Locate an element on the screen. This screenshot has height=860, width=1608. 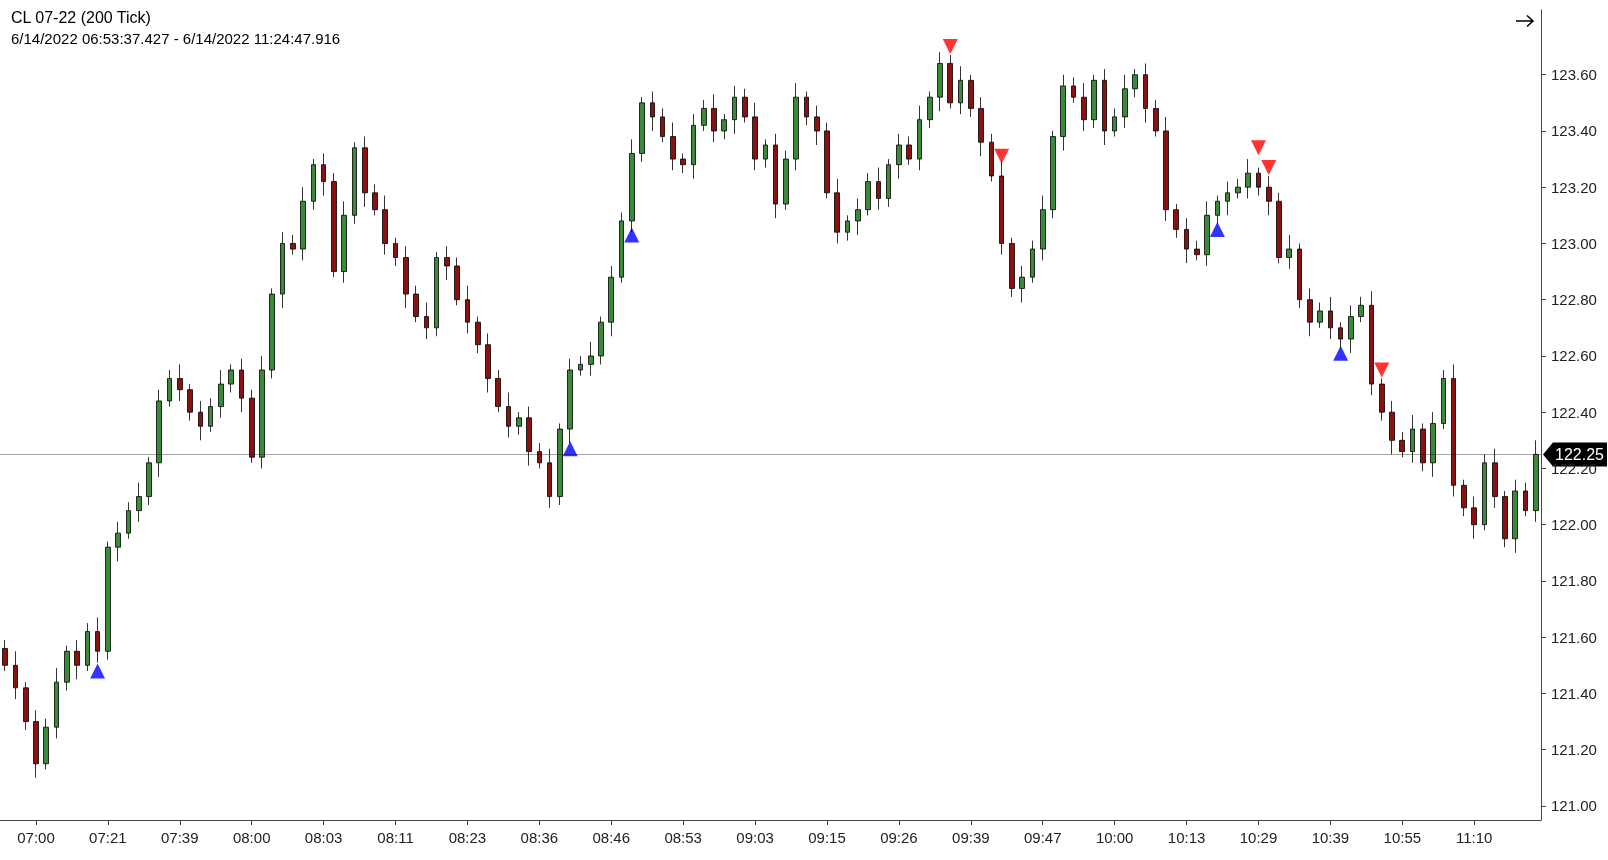
x-tick-label: 09:47 is located at coordinates (1042, 837).